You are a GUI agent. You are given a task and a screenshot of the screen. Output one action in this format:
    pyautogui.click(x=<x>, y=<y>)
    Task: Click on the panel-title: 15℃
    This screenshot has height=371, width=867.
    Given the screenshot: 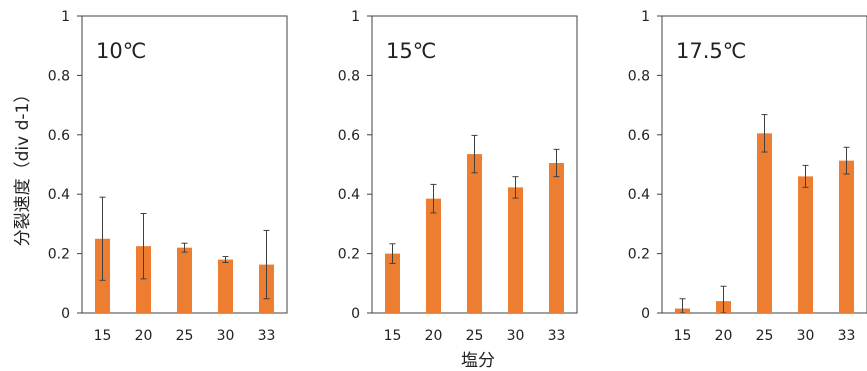 What is the action you would take?
    pyautogui.click(x=411, y=51)
    